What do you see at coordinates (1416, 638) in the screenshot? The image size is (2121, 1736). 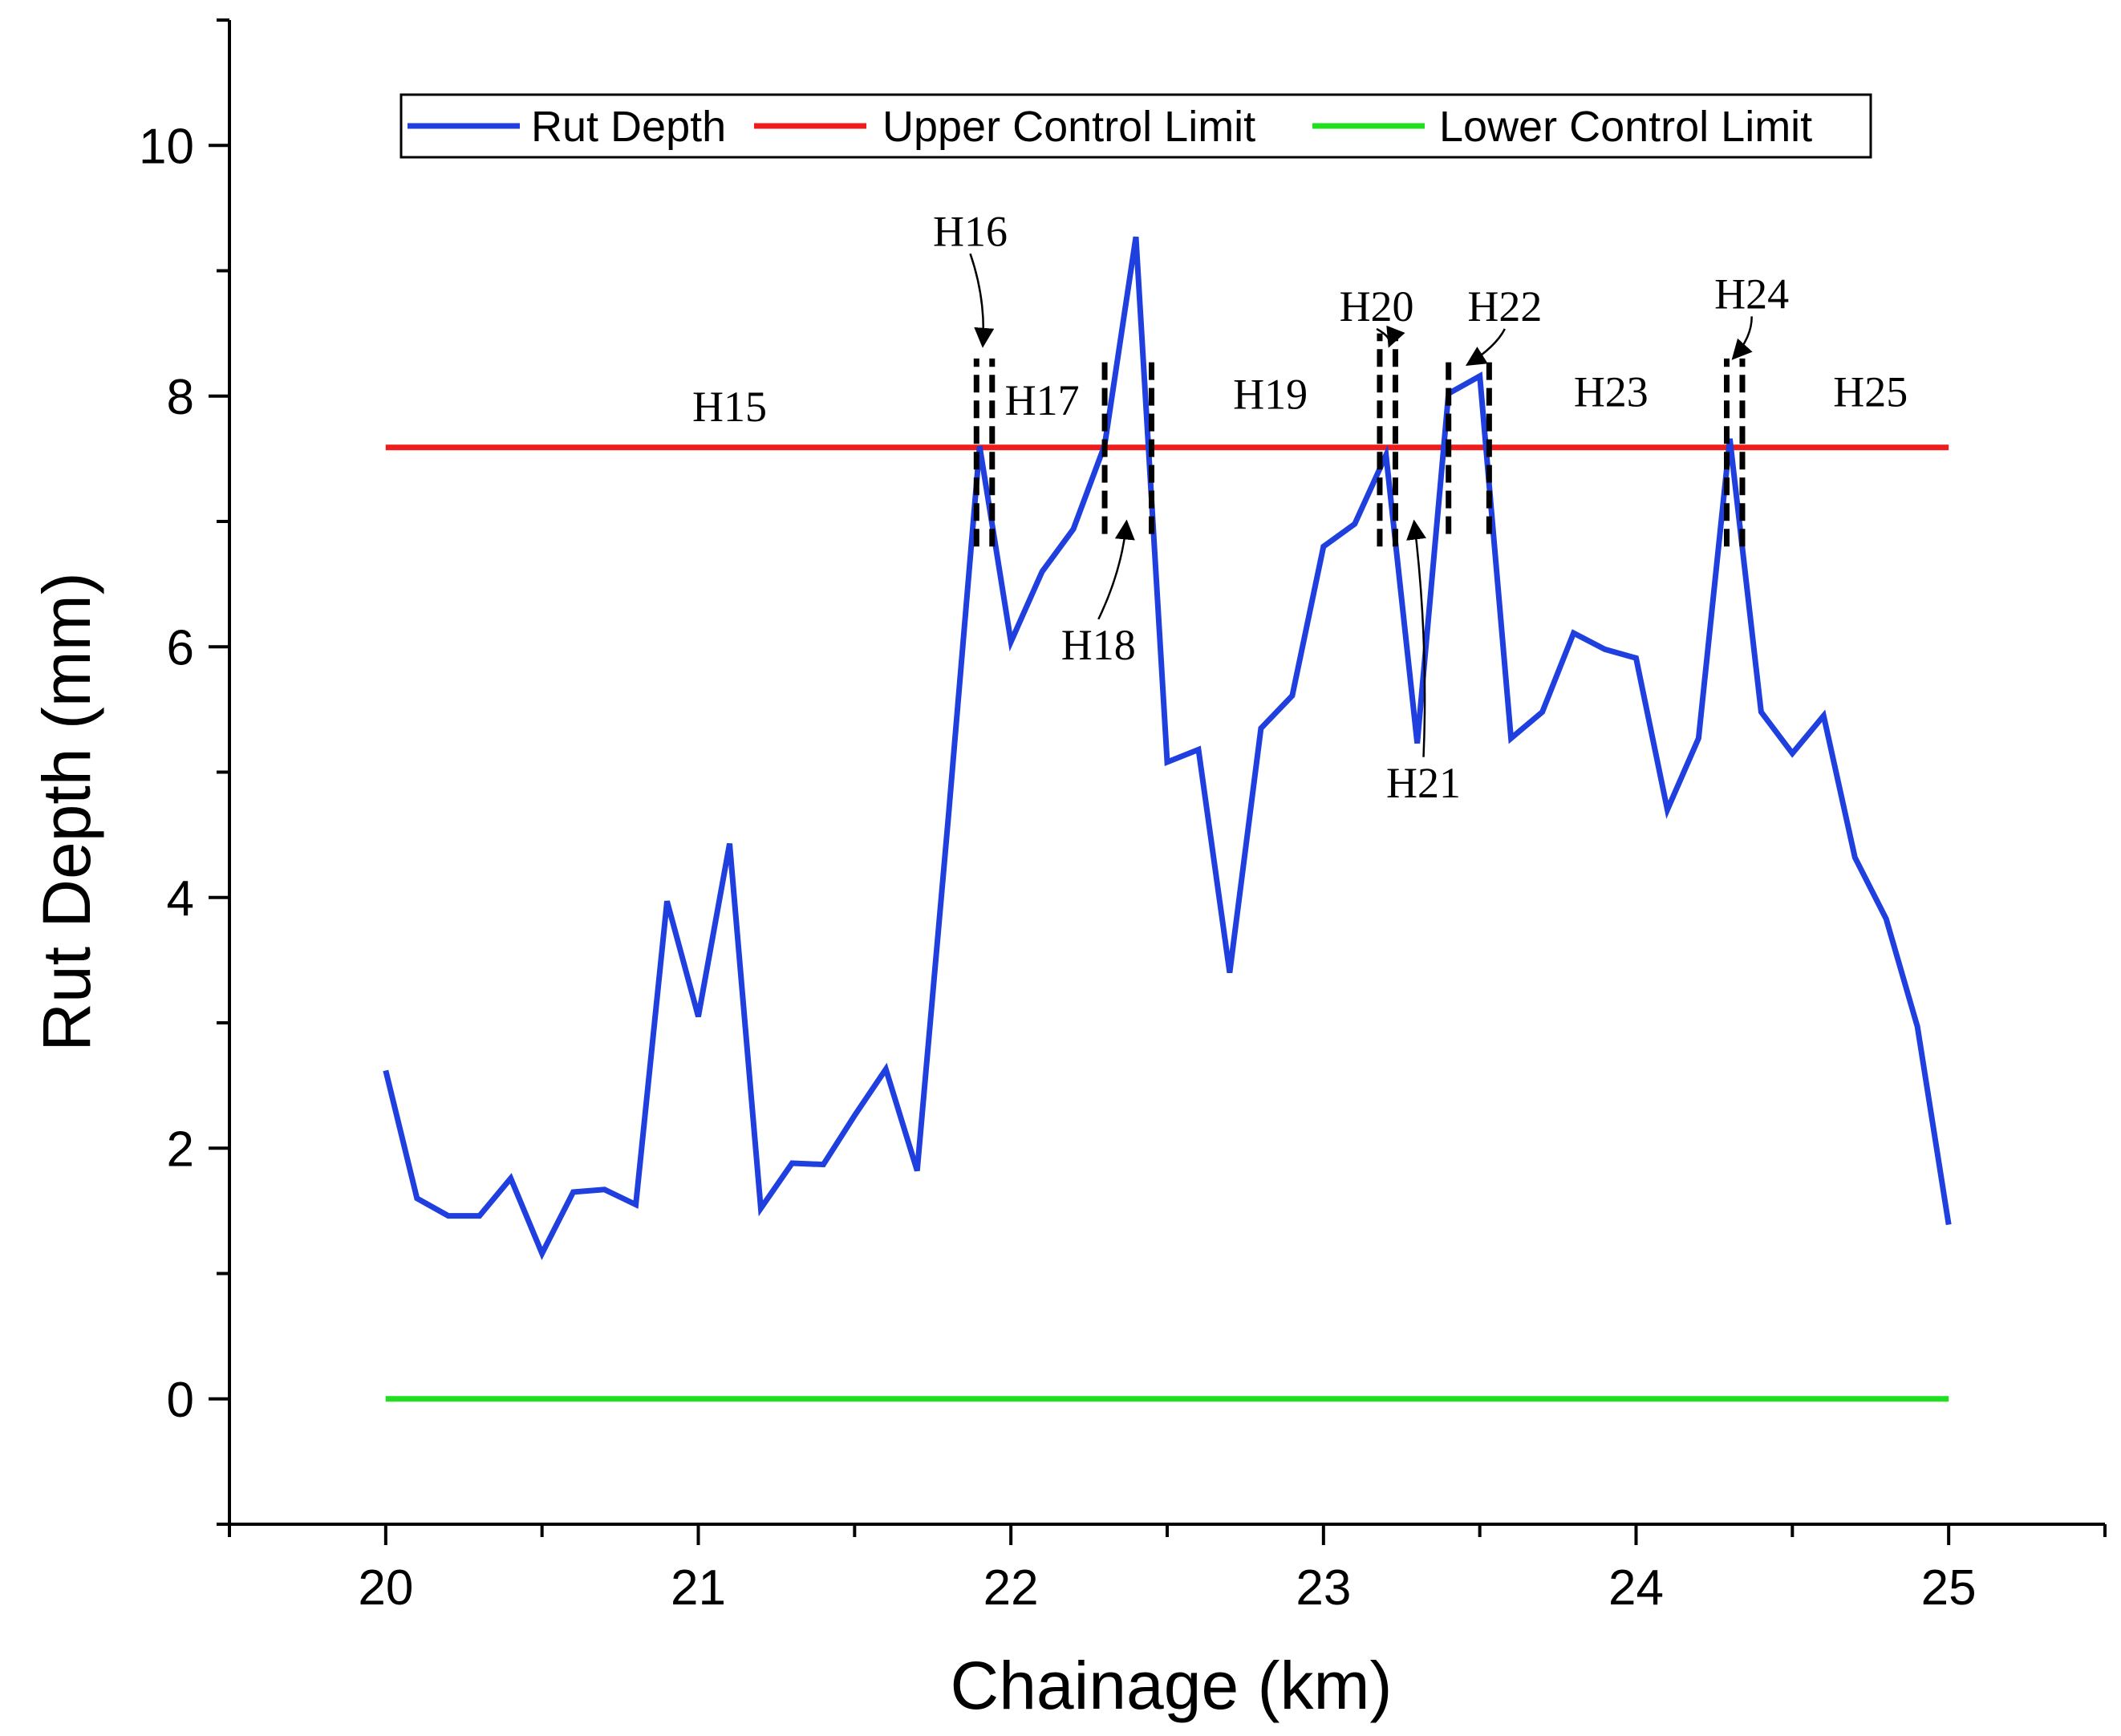 I see `arrow-h21` at bounding box center [1416, 638].